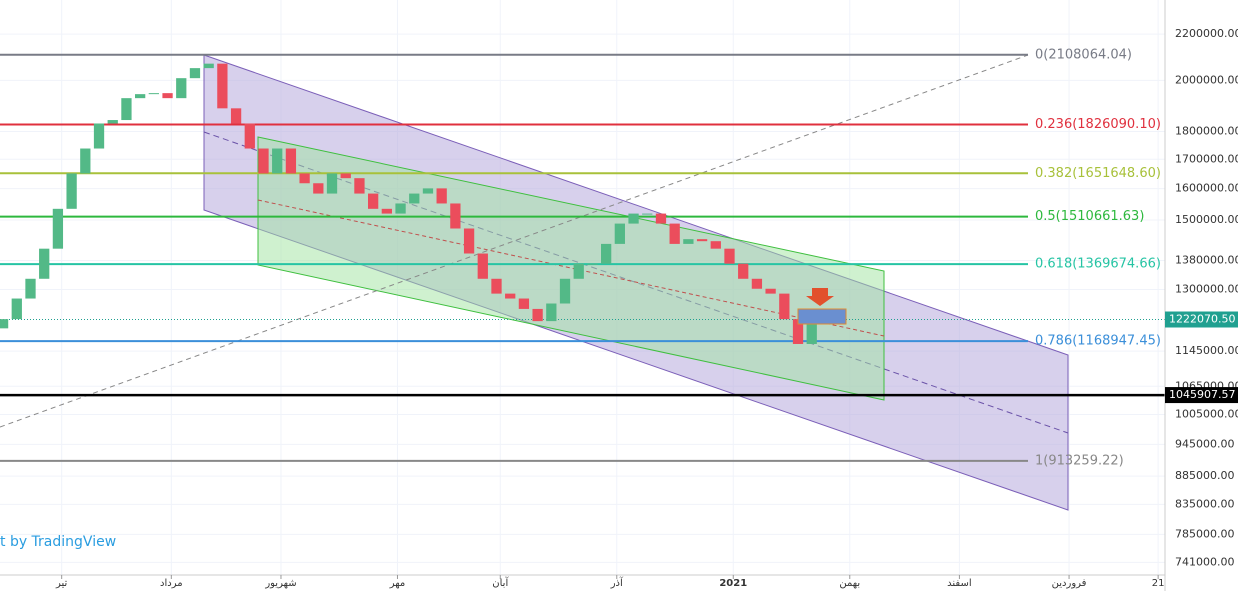  I want to click on y-tick-label: 835000.00, so click(1205, 503).